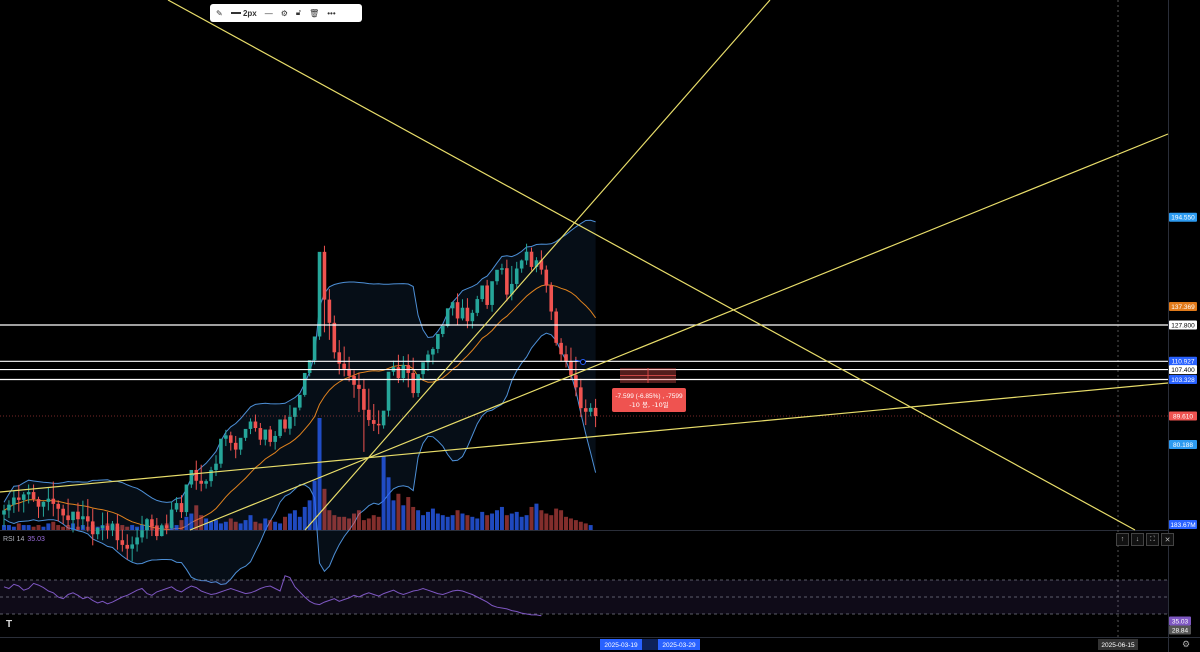 This screenshot has width=1200, height=652. I want to click on price-label: 89.610, so click(1183, 416).